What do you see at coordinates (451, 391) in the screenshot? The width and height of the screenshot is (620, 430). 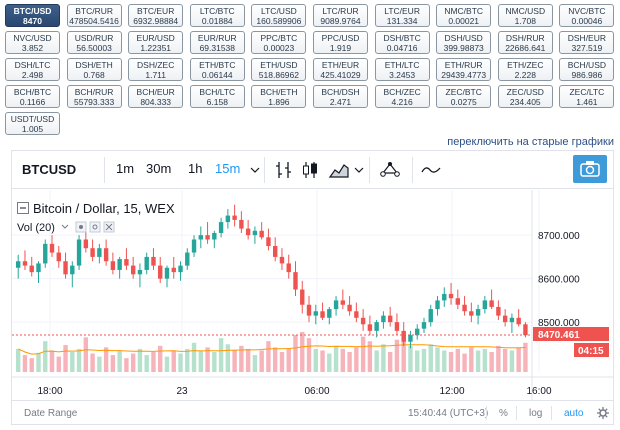 I see `time-tick-label: 12:00` at bounding box center [451, 391].